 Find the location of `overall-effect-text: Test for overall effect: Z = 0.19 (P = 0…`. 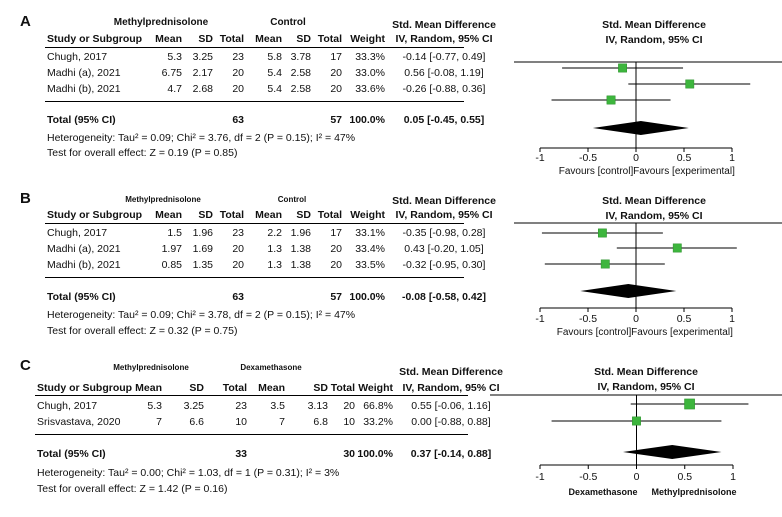

overall-effect-text: Test for overall effect: Z = 0.19 (P = 0… is located at coordinates (142, 153).